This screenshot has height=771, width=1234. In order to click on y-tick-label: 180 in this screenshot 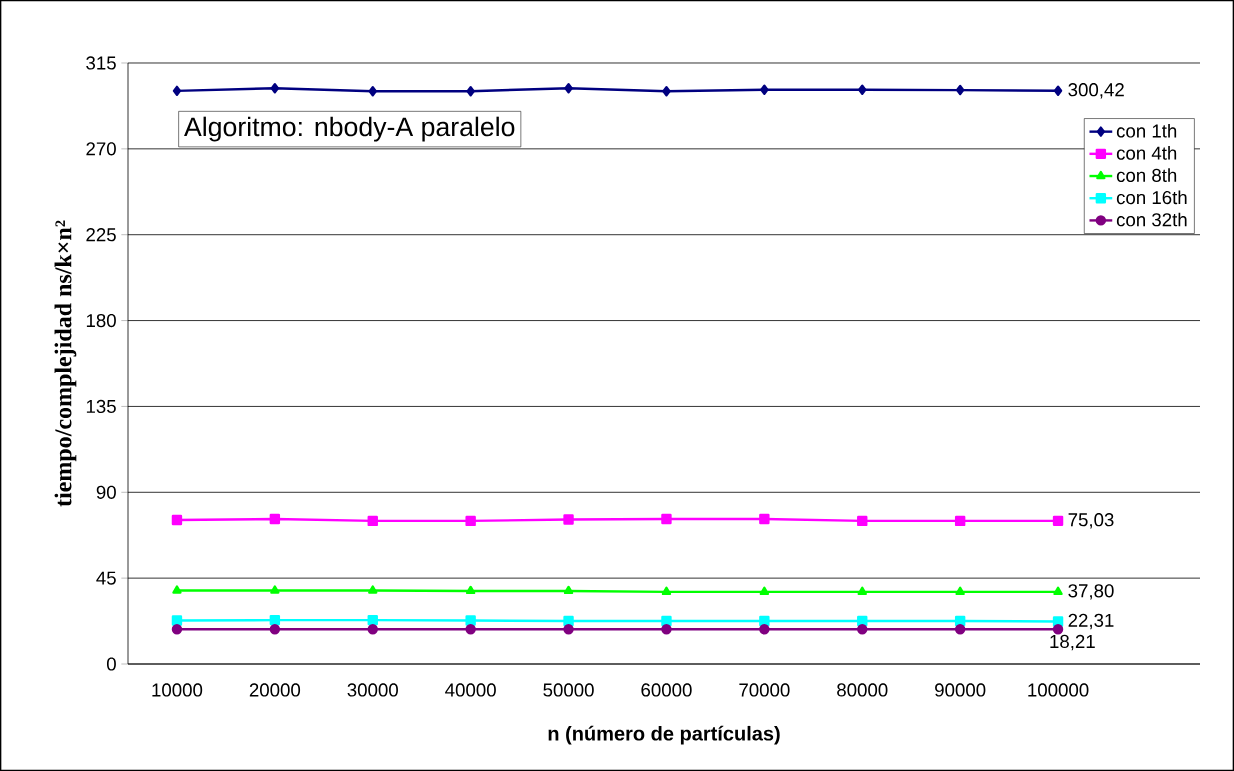, I will do `click(101, 320)`.